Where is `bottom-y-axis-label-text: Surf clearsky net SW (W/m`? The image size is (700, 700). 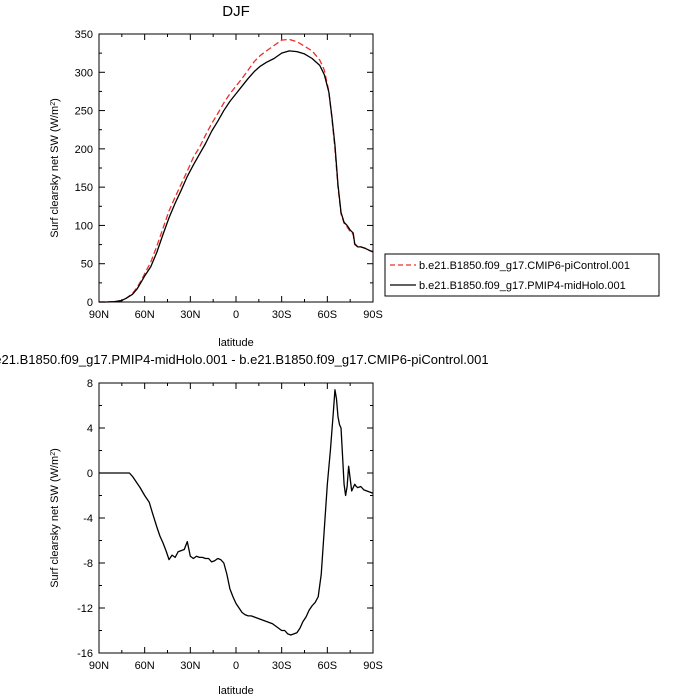 bottom-y-axis-label-text: Surf clearsky net SW (W/m is located at coordinates (55, 522).